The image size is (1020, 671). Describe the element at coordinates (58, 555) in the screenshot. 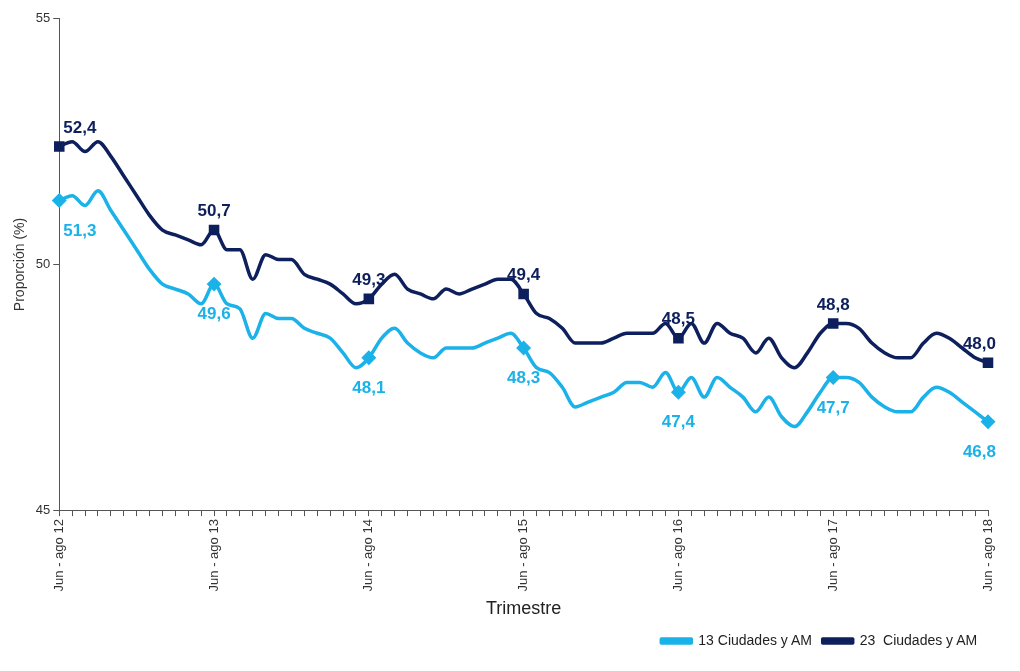

I see `x-tick-label: Jun - ago 12` at that location.